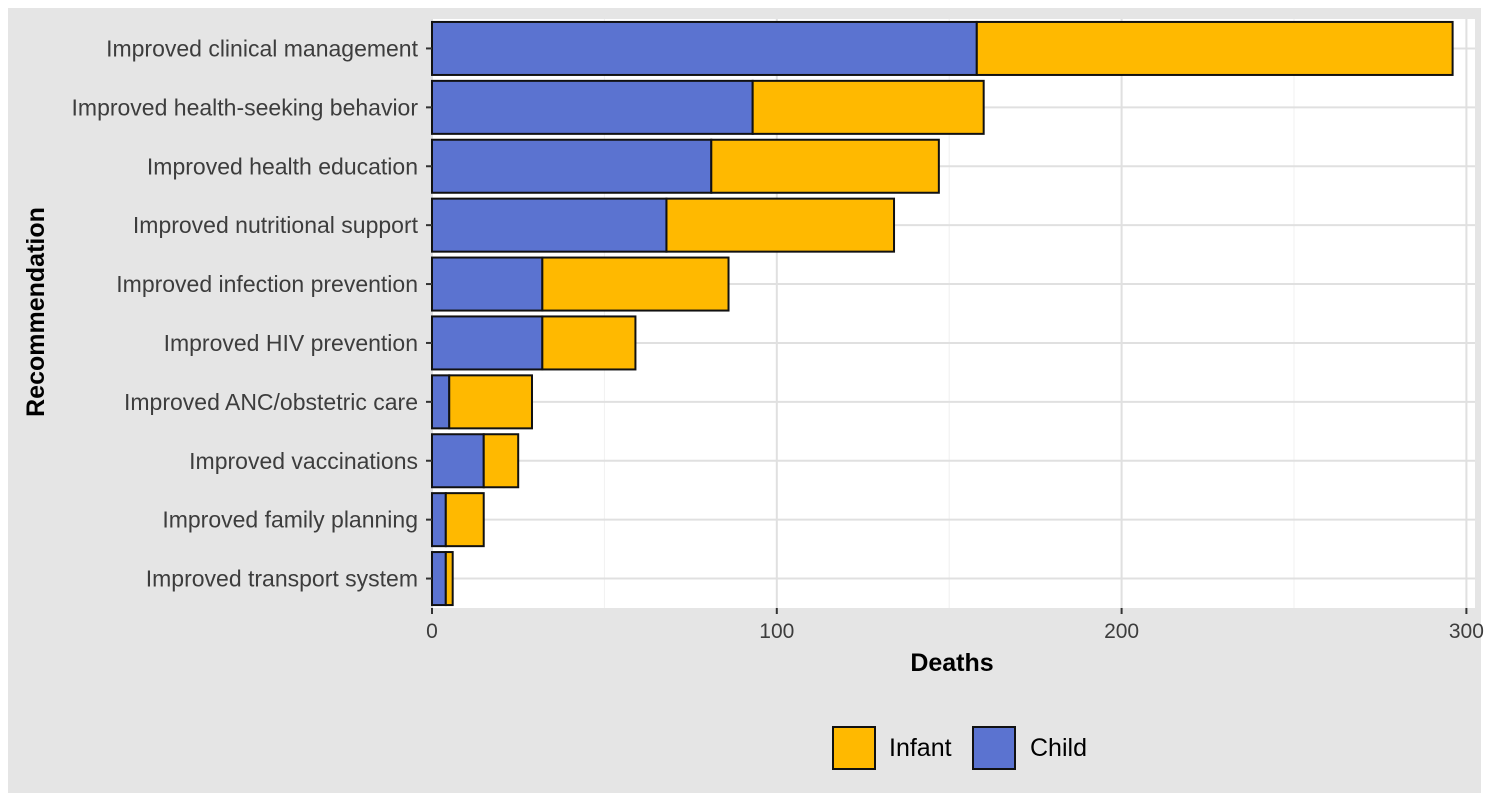 Image resolution: width=1489 pixels, height=800 pixels. I want to click on category-label: Improved HIV prevention, so click(291, 343).